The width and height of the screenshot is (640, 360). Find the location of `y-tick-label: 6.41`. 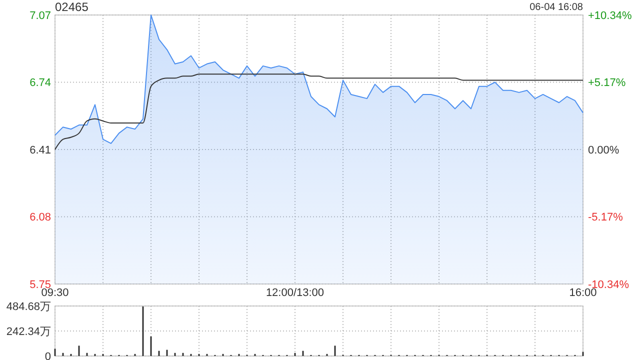

y-tick-label: 6.41 is located at coordinates (40, 150).